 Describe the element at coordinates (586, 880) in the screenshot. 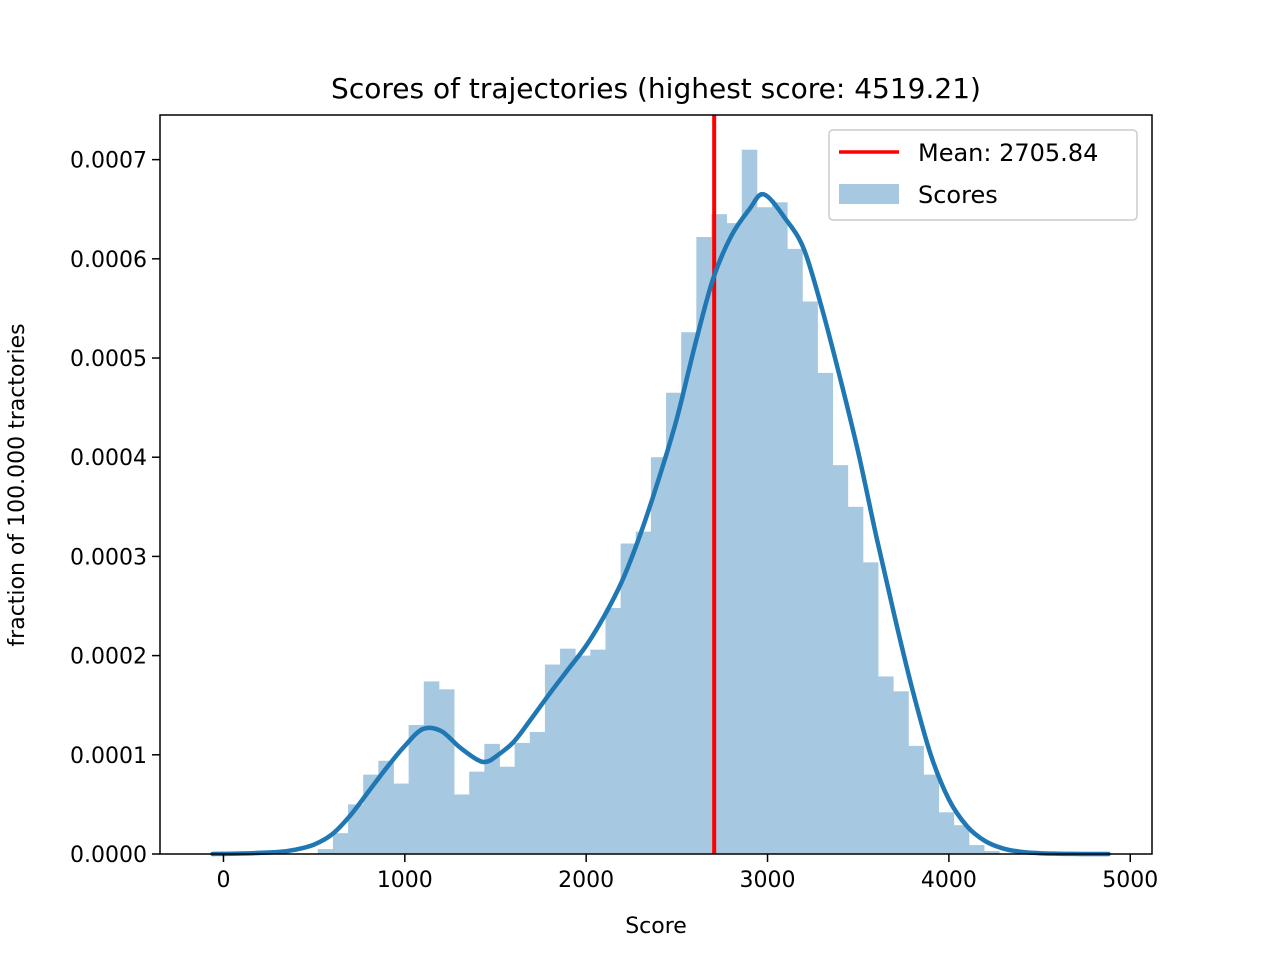

I see `x-tick-label: 2000` at that location.